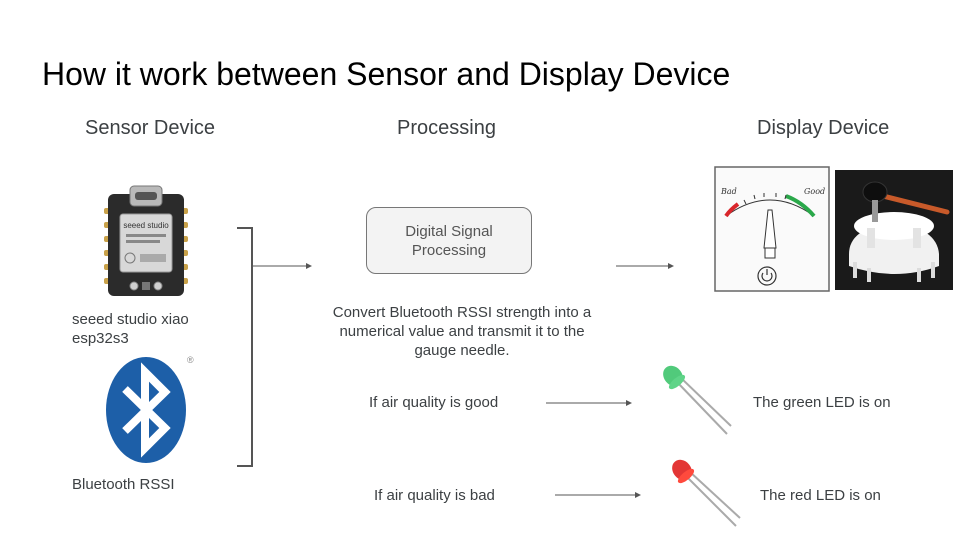 Image resolution: width=960 pixels, height=540 pixels. What do you see at coordinates (728, 191) in the screenshot?
I see `gauge-bad-label: Bad` at bounding box center [728, 191].